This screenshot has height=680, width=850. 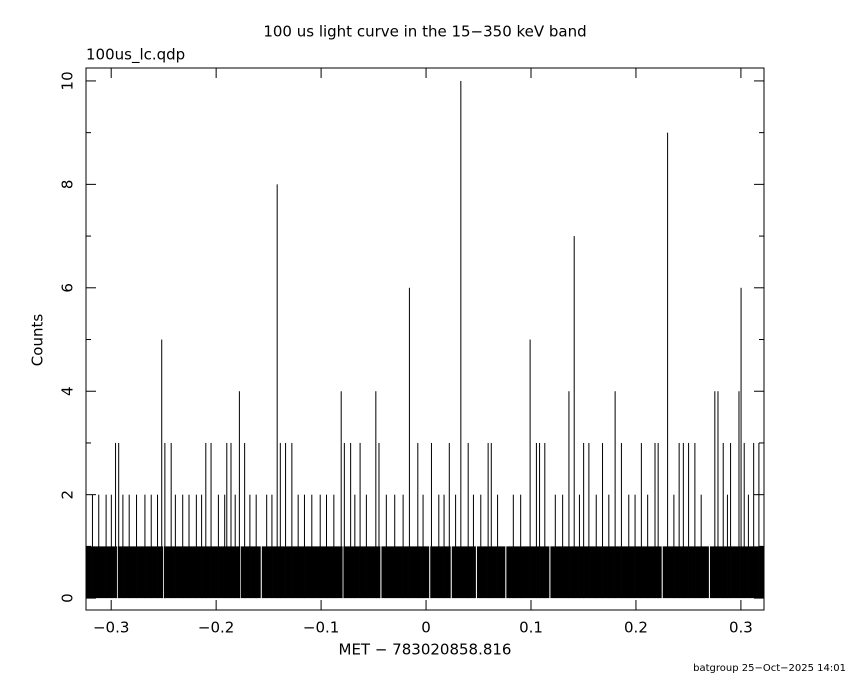 I want to click on x-tick-label: 0.2, so click(x=636, y=628).